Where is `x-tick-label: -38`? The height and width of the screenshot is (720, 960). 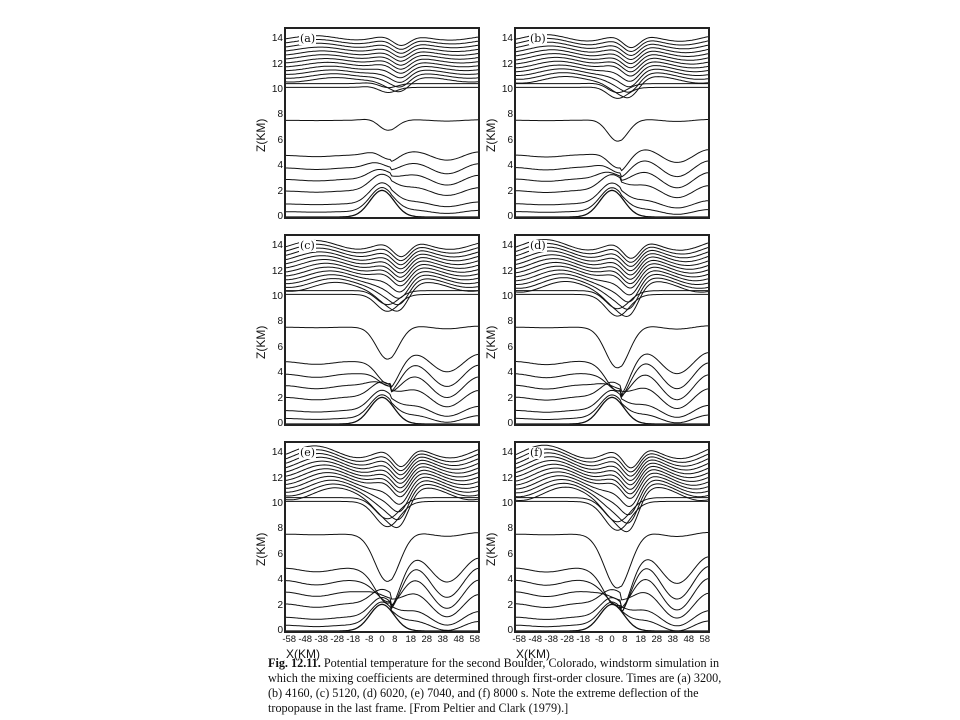 x-tick-label: -38 is located at coordinates (551, 639).